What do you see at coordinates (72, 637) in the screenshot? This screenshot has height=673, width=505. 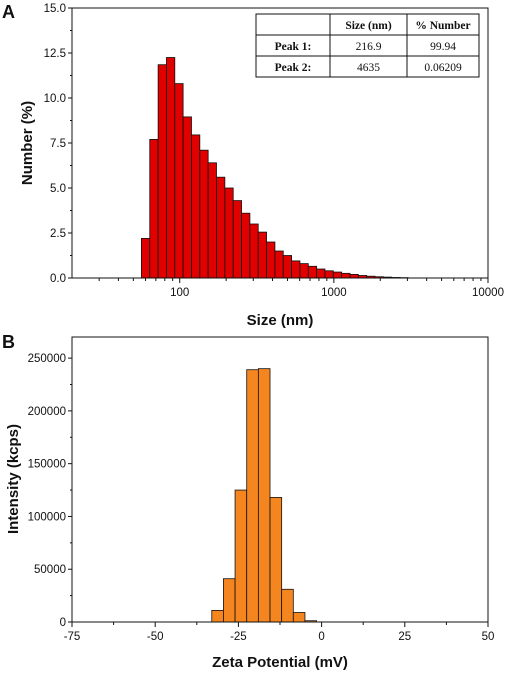 I see `x-tick-label-b-0: -75` at bounding box center [72, 637].